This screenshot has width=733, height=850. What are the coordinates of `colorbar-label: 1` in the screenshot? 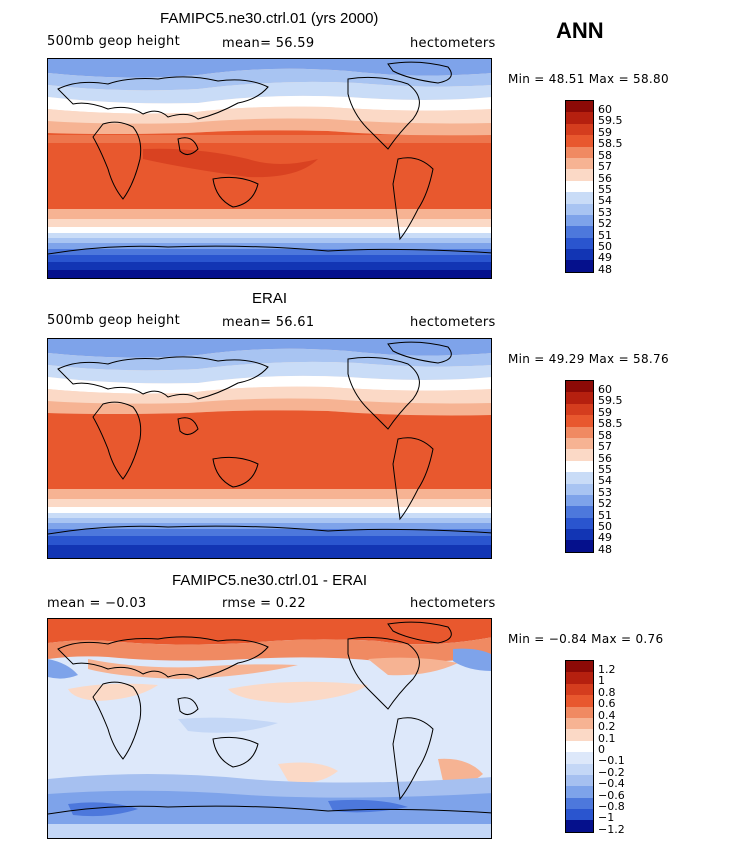 It's located at (601, 680).